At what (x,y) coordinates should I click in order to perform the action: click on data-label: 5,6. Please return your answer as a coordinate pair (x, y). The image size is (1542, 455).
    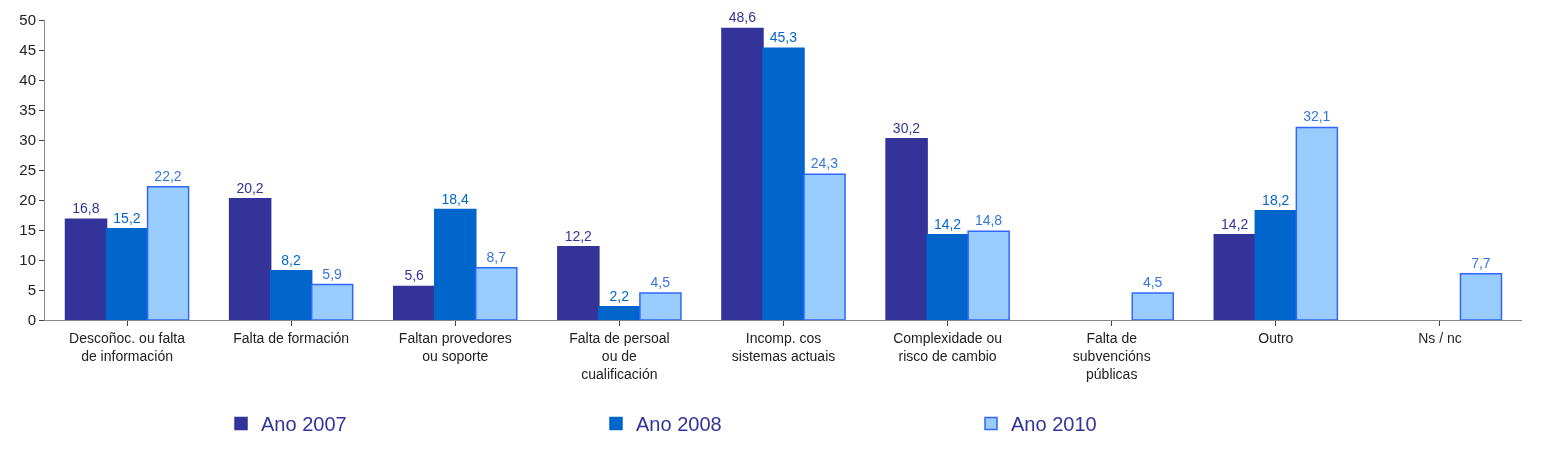
    Looking at the image, I should click on (414, 275).